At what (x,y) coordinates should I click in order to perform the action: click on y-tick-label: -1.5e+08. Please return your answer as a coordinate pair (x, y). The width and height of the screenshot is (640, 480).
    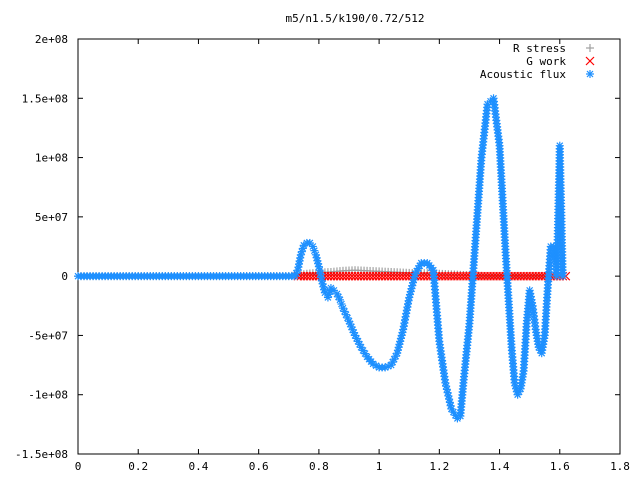
    Looking at the image, I should click on (41, 454).